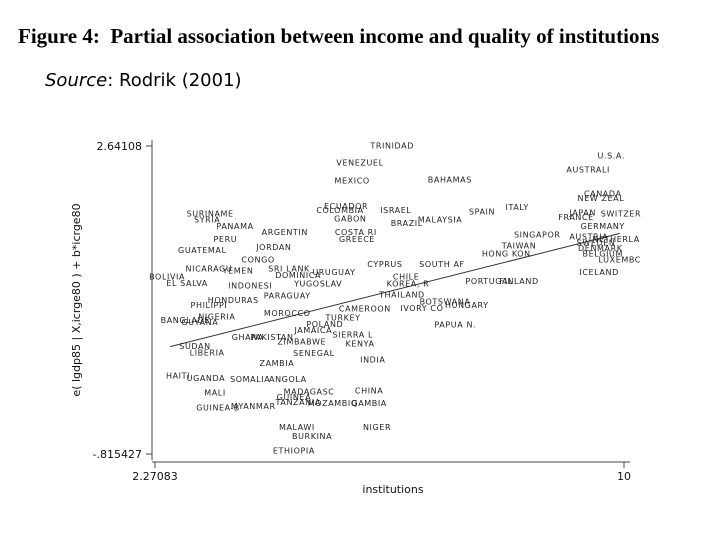  Describe the element at coordinates (598, 272) in the screenshot. I see `country-point: ICELAND` at that location.